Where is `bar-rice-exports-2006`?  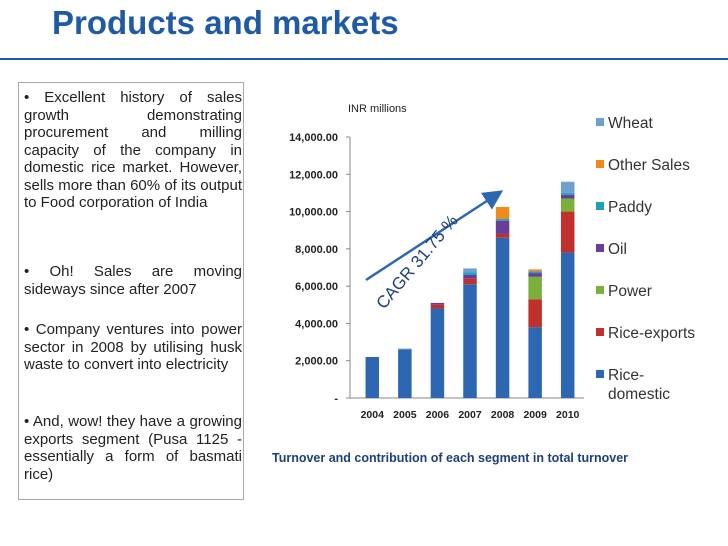 bar-rice-exports-2006 is located at coordinates (437, 306).